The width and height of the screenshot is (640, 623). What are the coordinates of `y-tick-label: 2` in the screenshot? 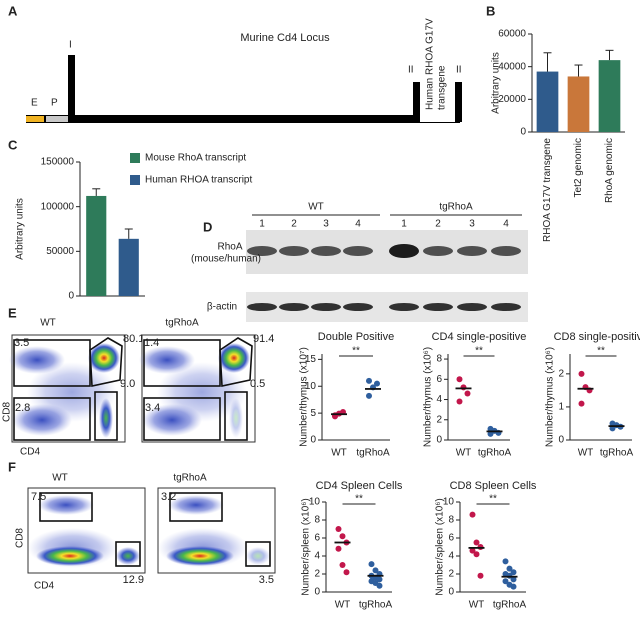 It's located at (439, 419).